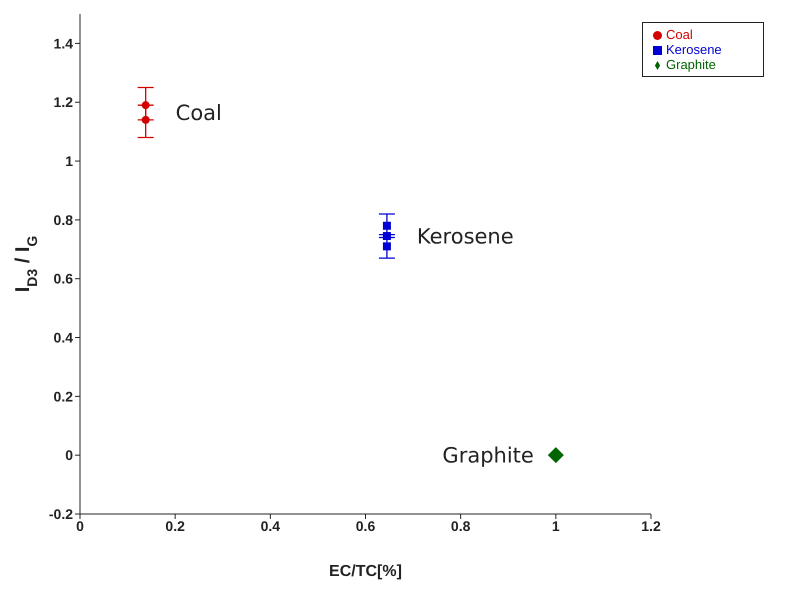 This screenshot has width=786, height=594. What do you see at coordinates (64, 220) in the screenshot?
I see `y-tick-label: 0.8` at bounding box center [64, 220].